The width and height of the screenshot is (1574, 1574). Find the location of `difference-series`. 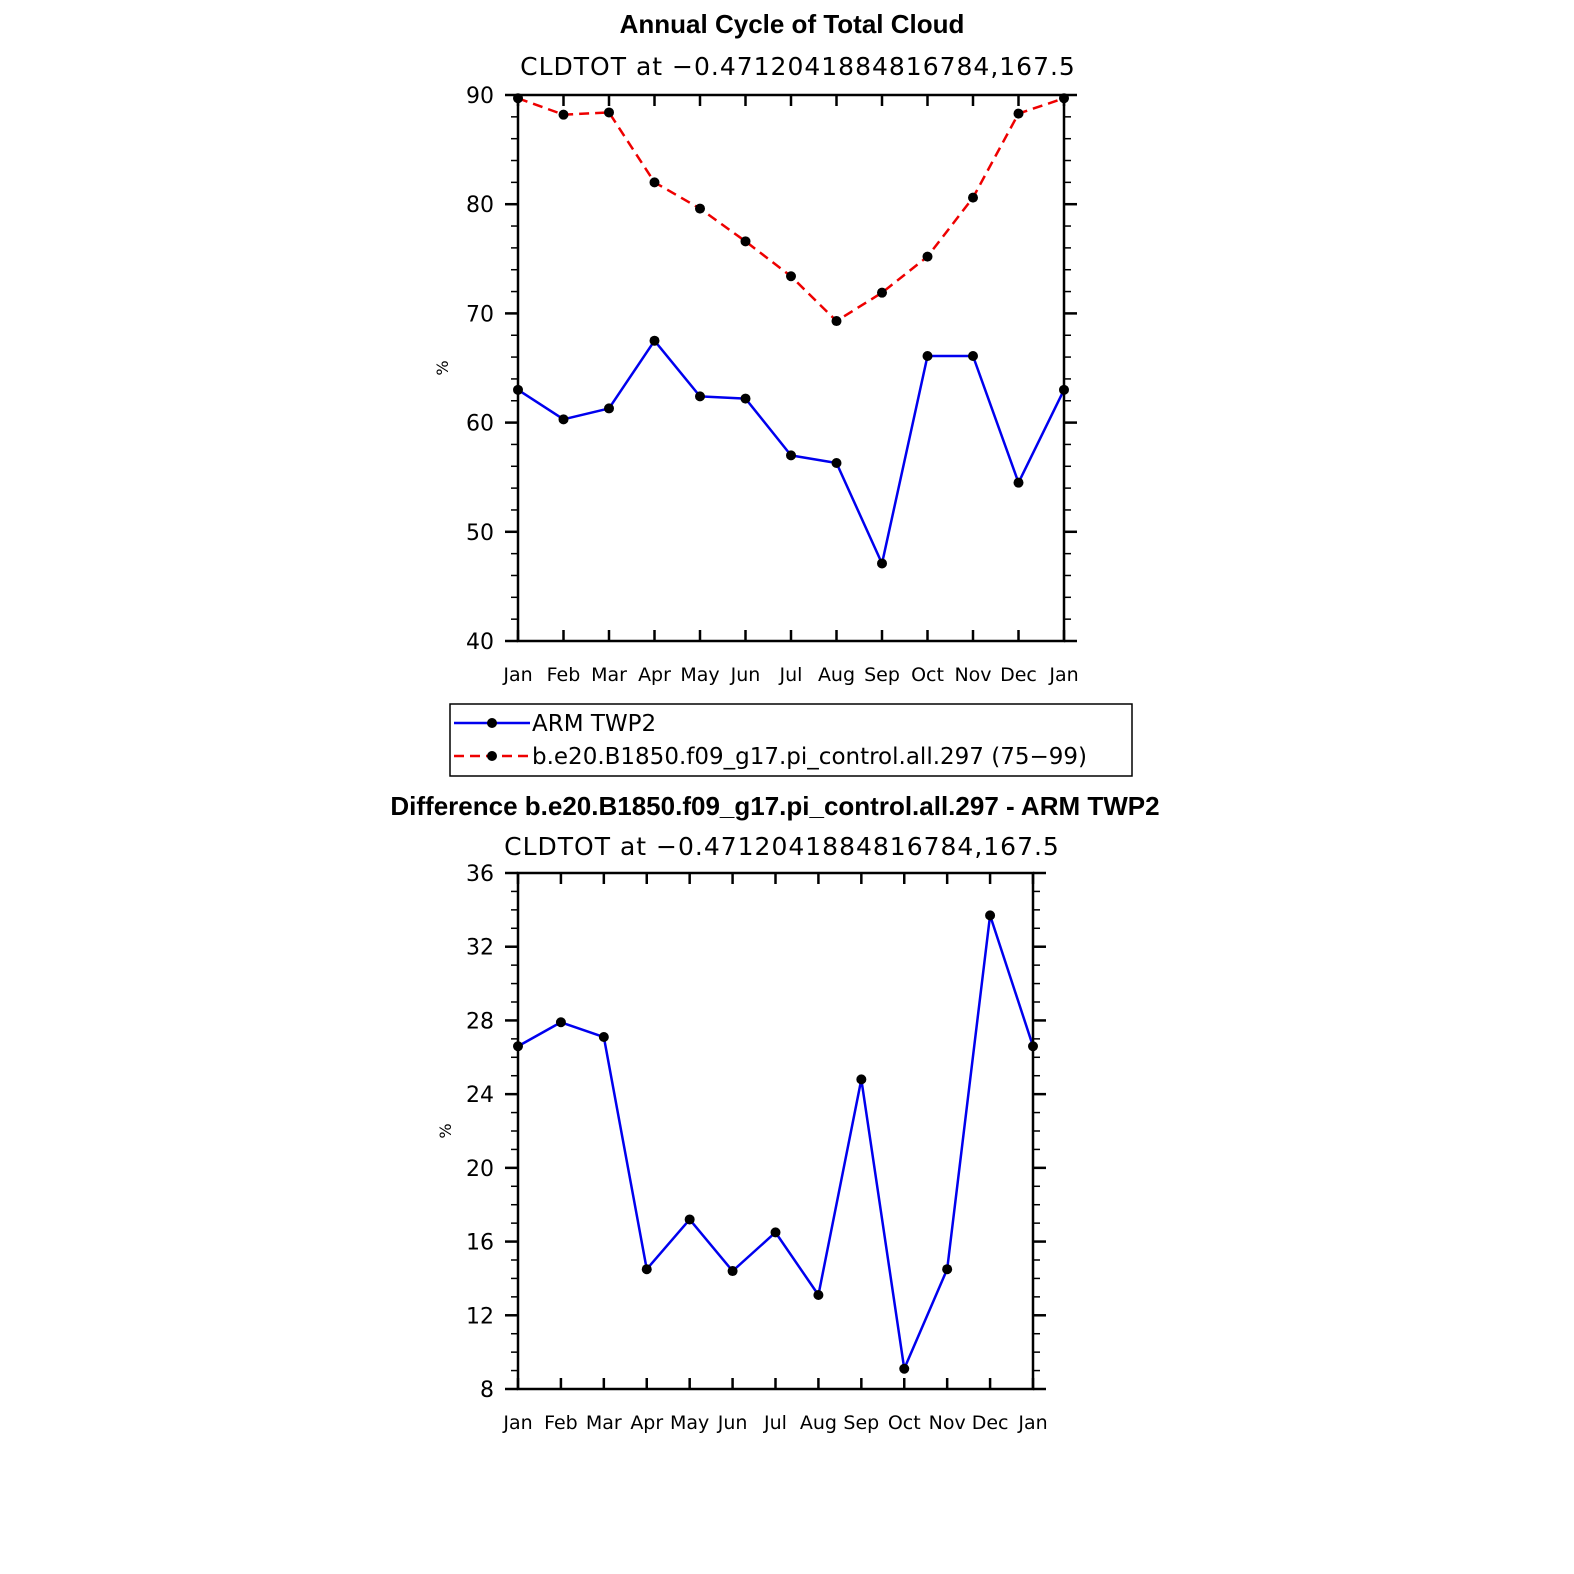

difference-series is located at coordinates (775, 1142).